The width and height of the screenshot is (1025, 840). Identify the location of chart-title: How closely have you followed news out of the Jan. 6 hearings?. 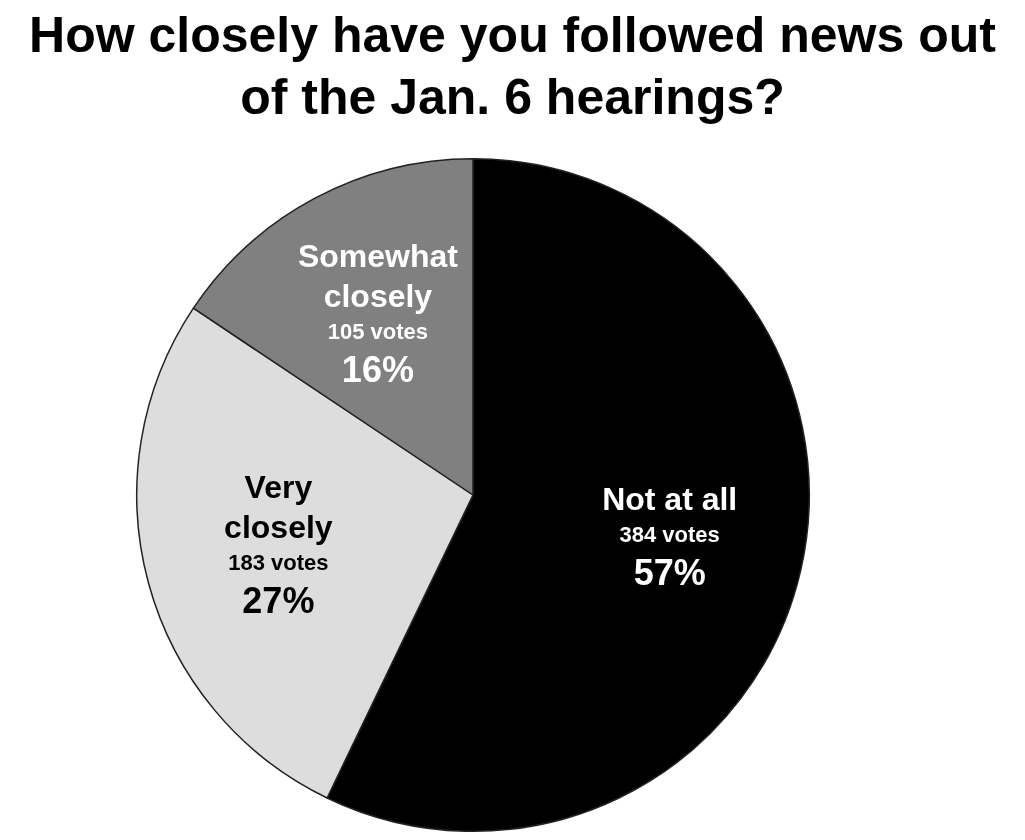
(512, 66).